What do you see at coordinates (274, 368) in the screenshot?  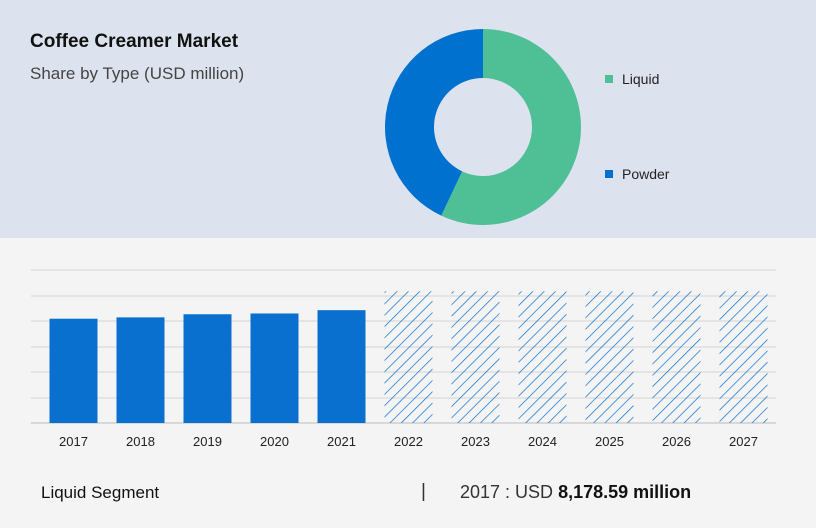 I see `bar-2020` at bounding box center [274, 368].